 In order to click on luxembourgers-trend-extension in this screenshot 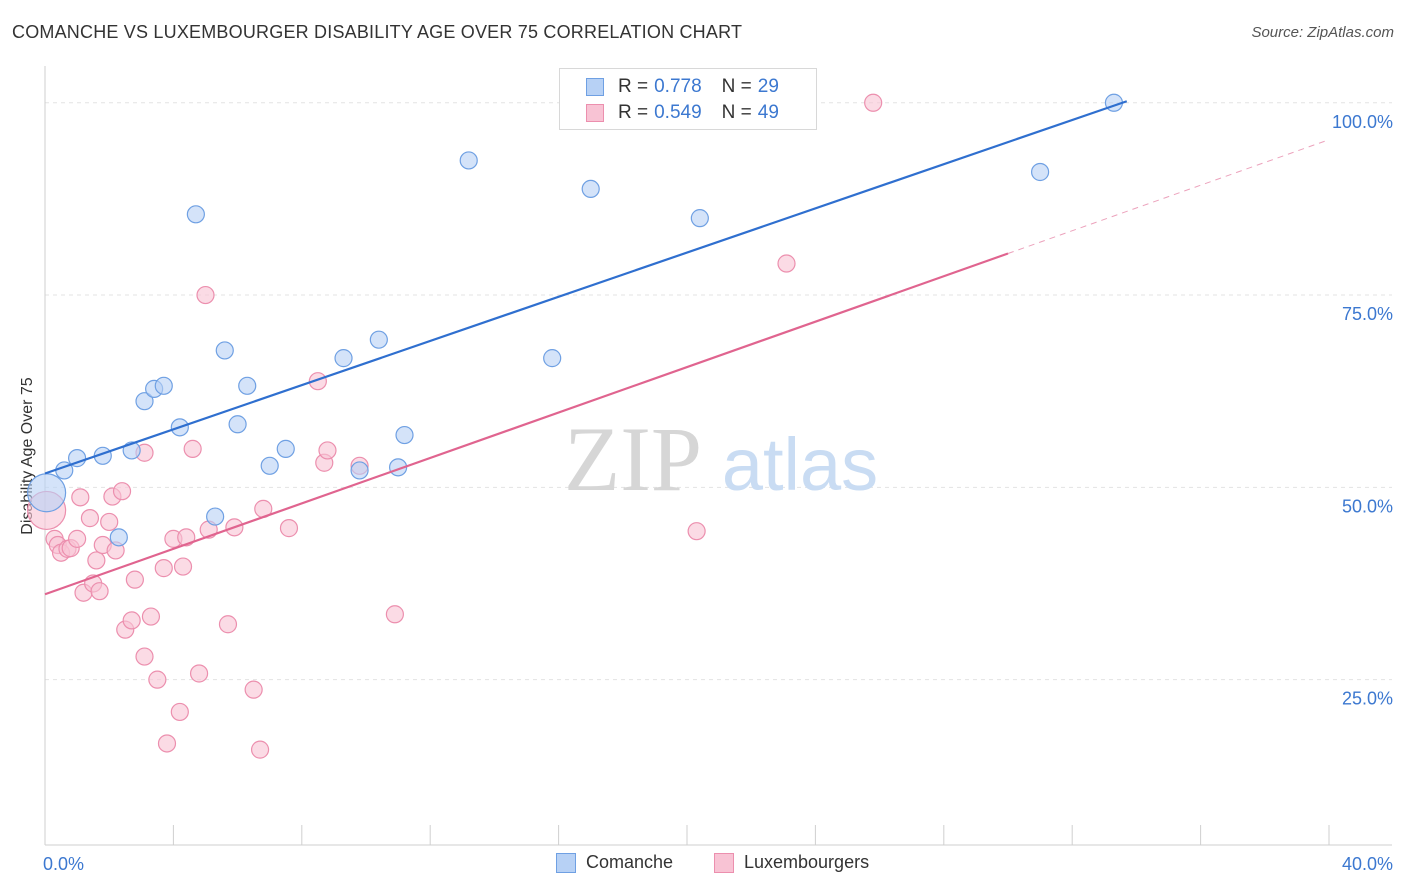, I will do `click(1168, 196)`.